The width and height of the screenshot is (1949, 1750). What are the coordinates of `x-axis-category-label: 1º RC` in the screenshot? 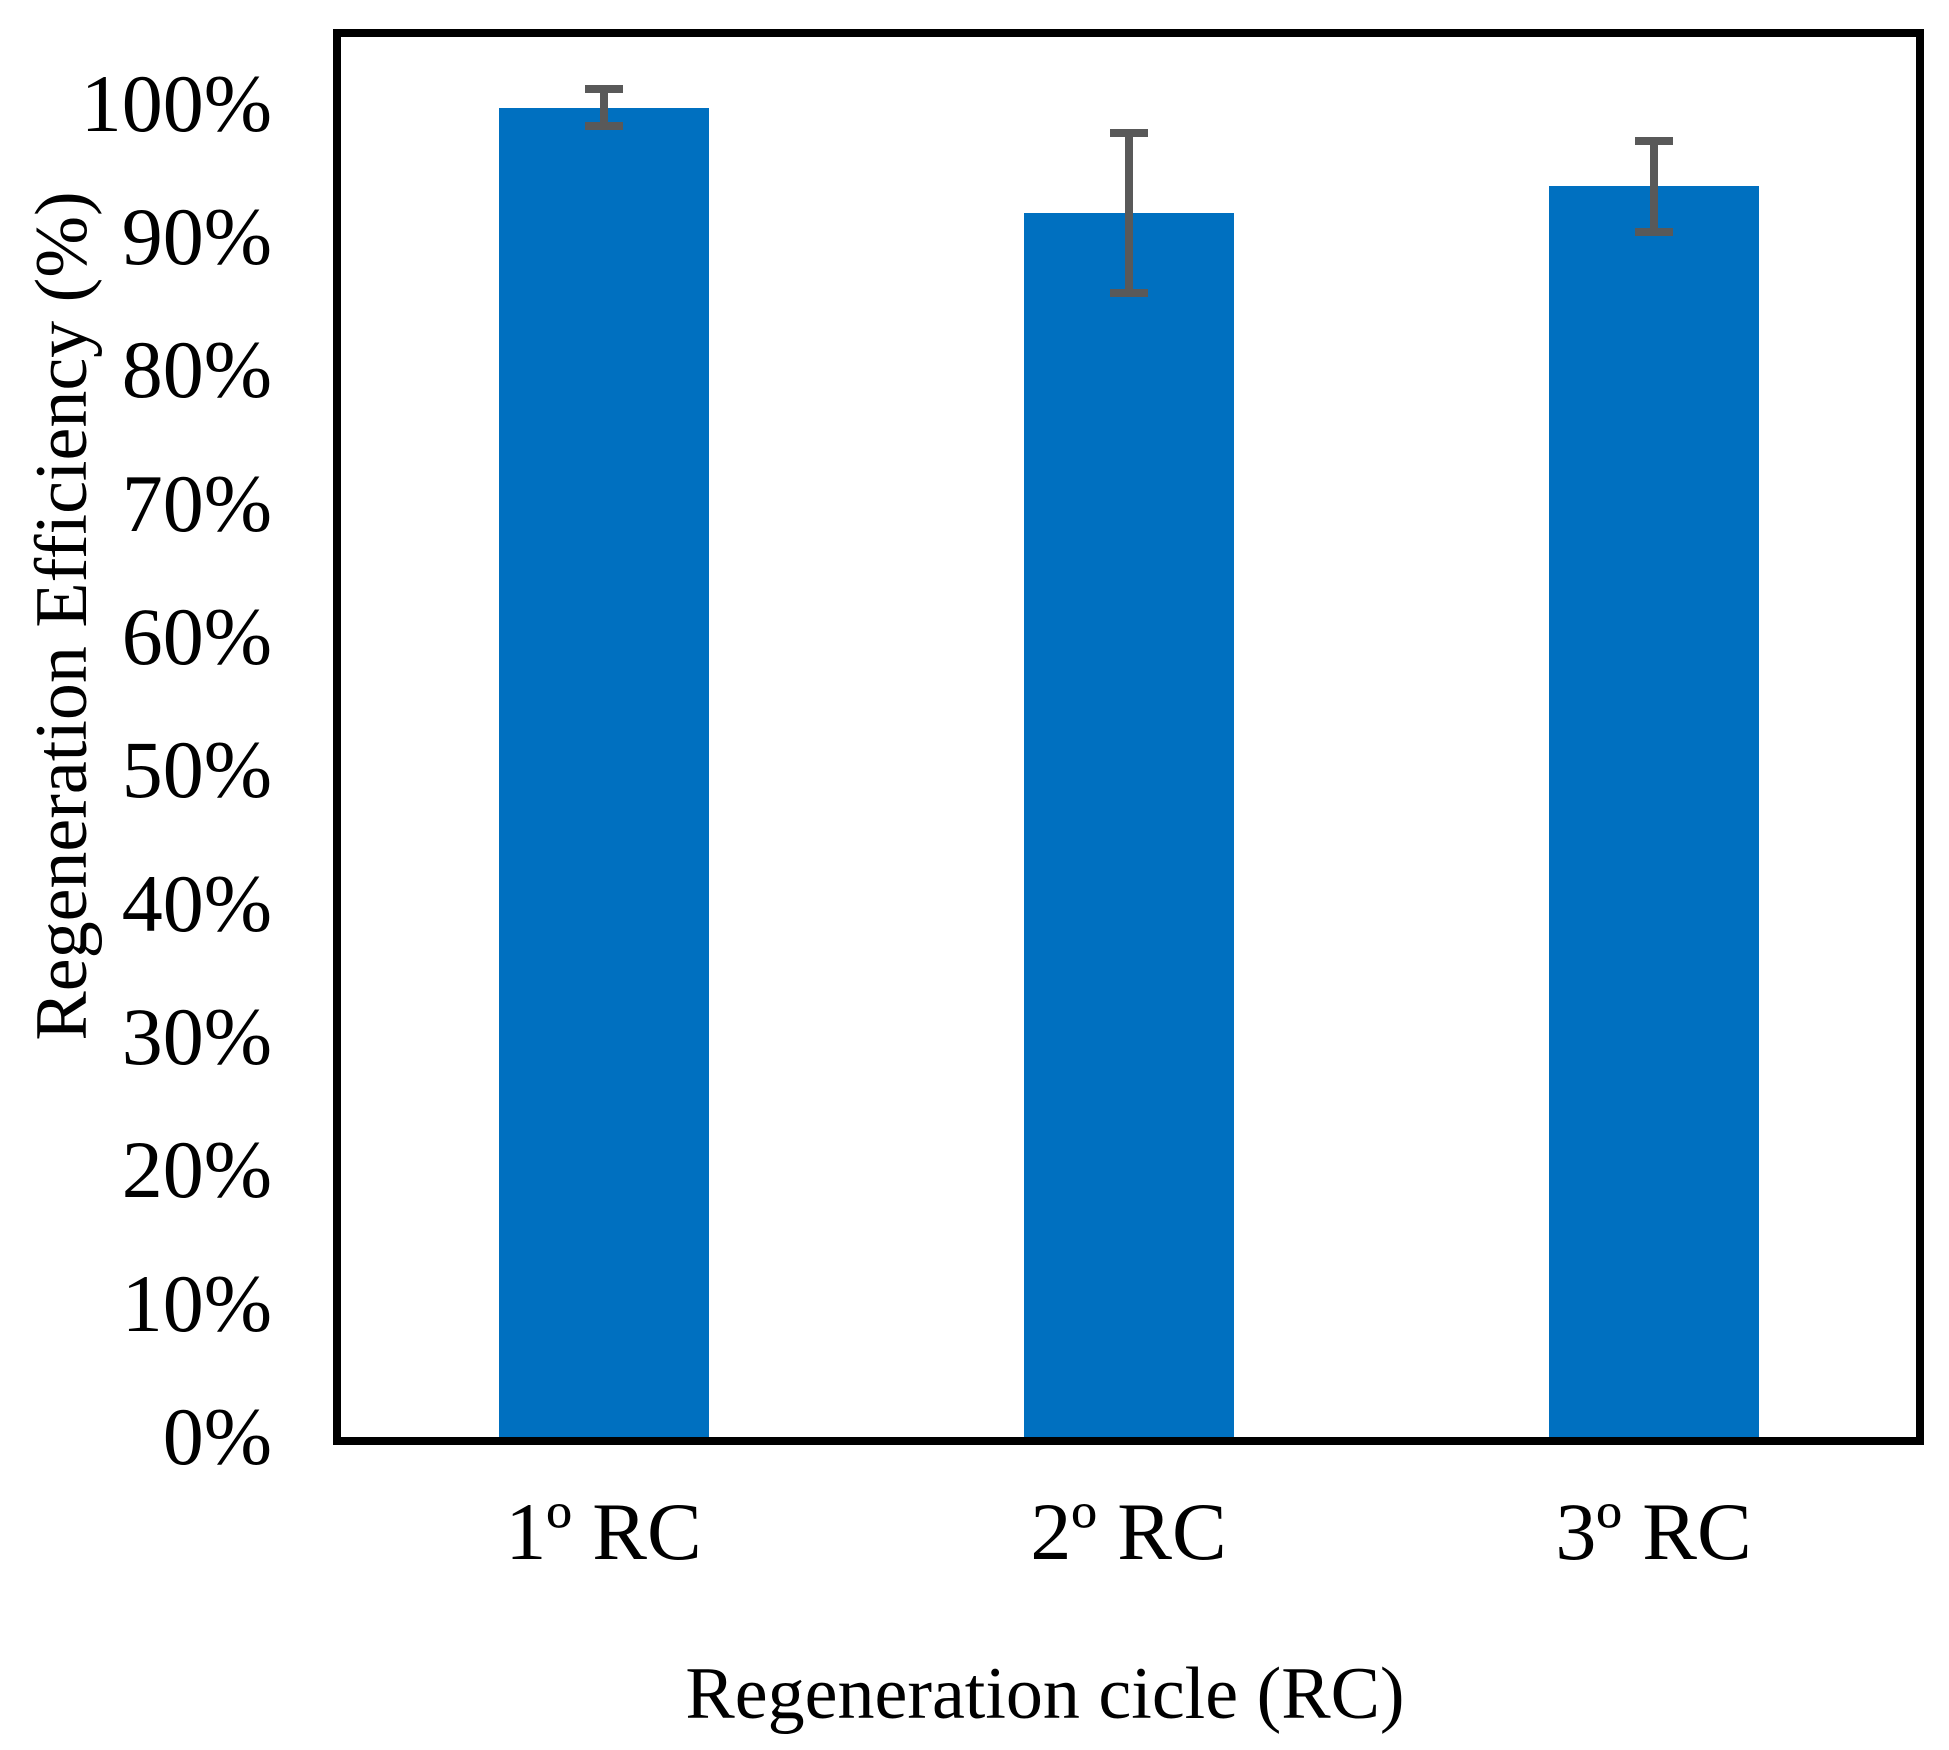 It's located at (603, 1531).